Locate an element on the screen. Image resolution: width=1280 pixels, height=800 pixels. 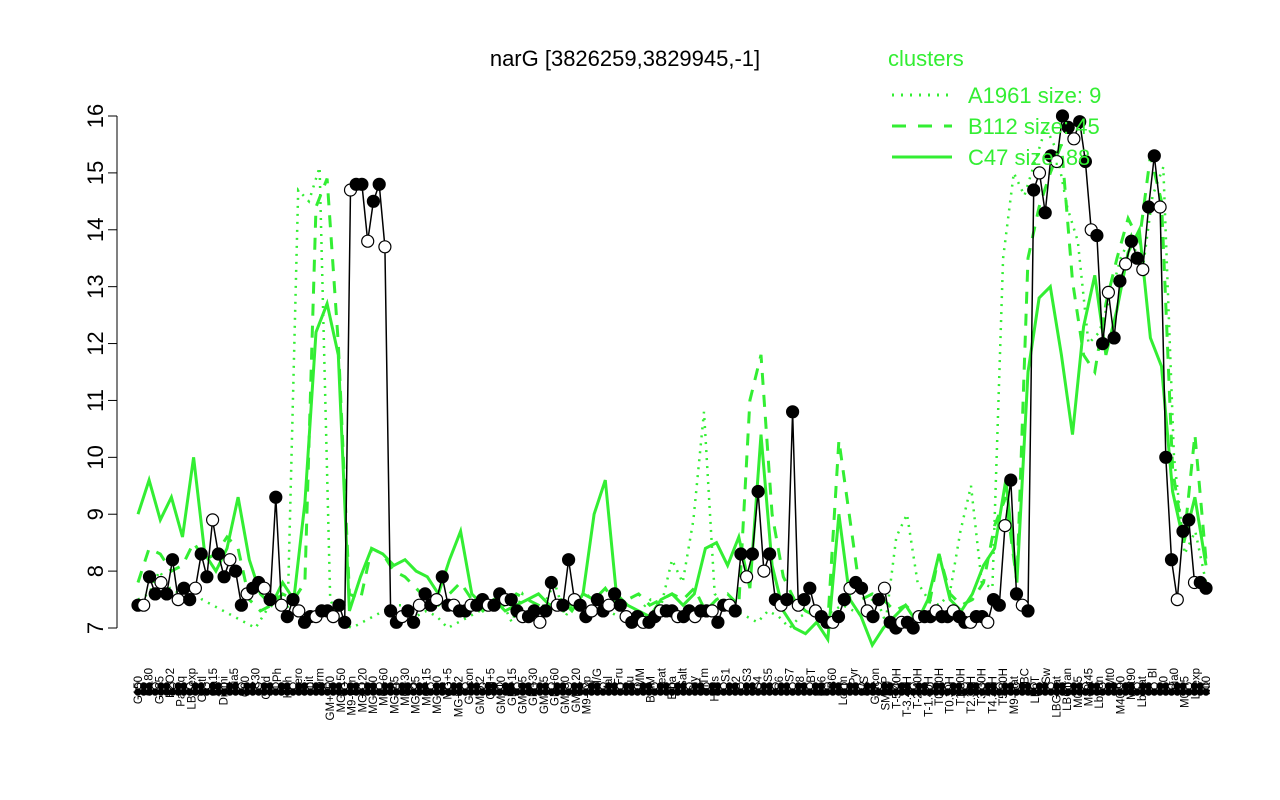
x-tick-label: aero is located at coordinates (299, 679).